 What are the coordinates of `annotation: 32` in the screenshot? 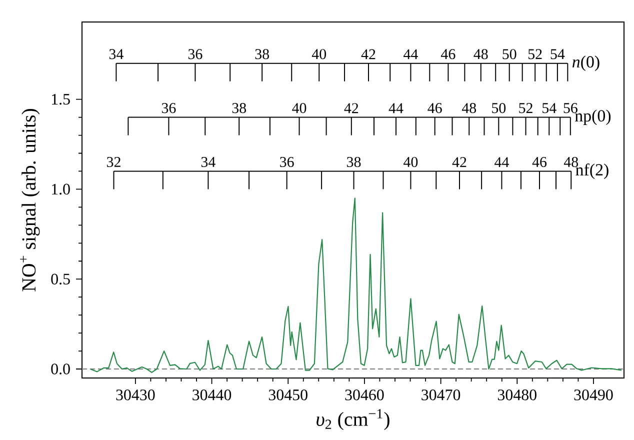 It's located at (113, 162).